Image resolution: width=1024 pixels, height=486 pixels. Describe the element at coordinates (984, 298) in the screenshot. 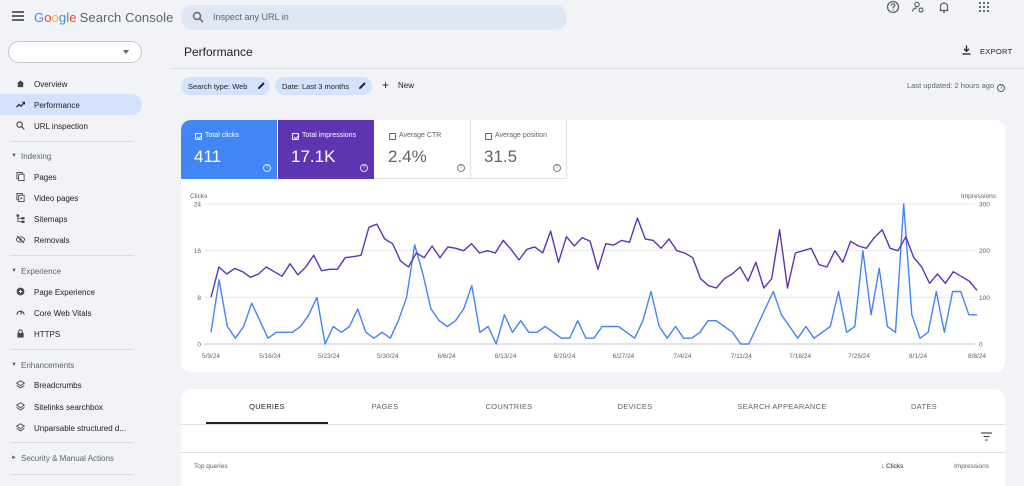

I see `right-tick-label: 100` at that location.